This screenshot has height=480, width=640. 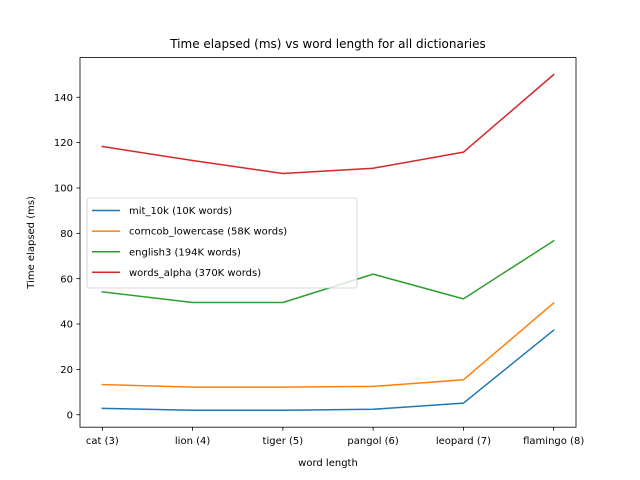 What do you see at coordinates (328, 463) in the screenshot?
I see `x-axis-label: word length` at bounding box center [328, 463].